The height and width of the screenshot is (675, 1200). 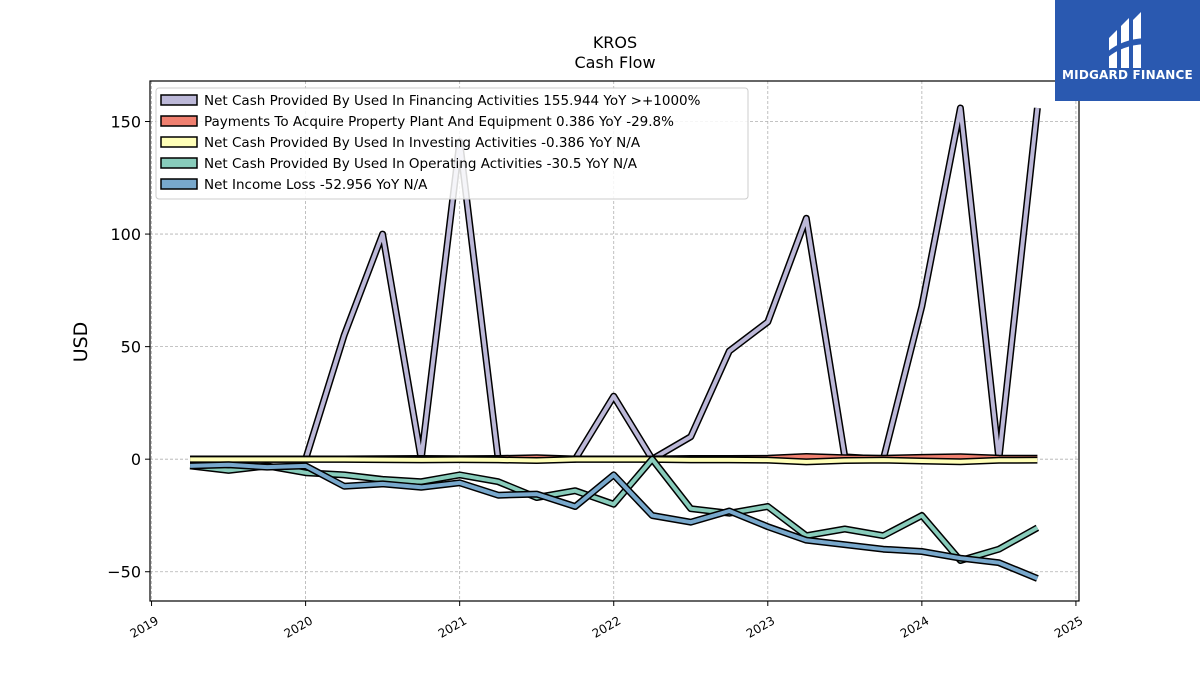 I want to click on x-tick-label: 2020, so click(x=298, y=626).